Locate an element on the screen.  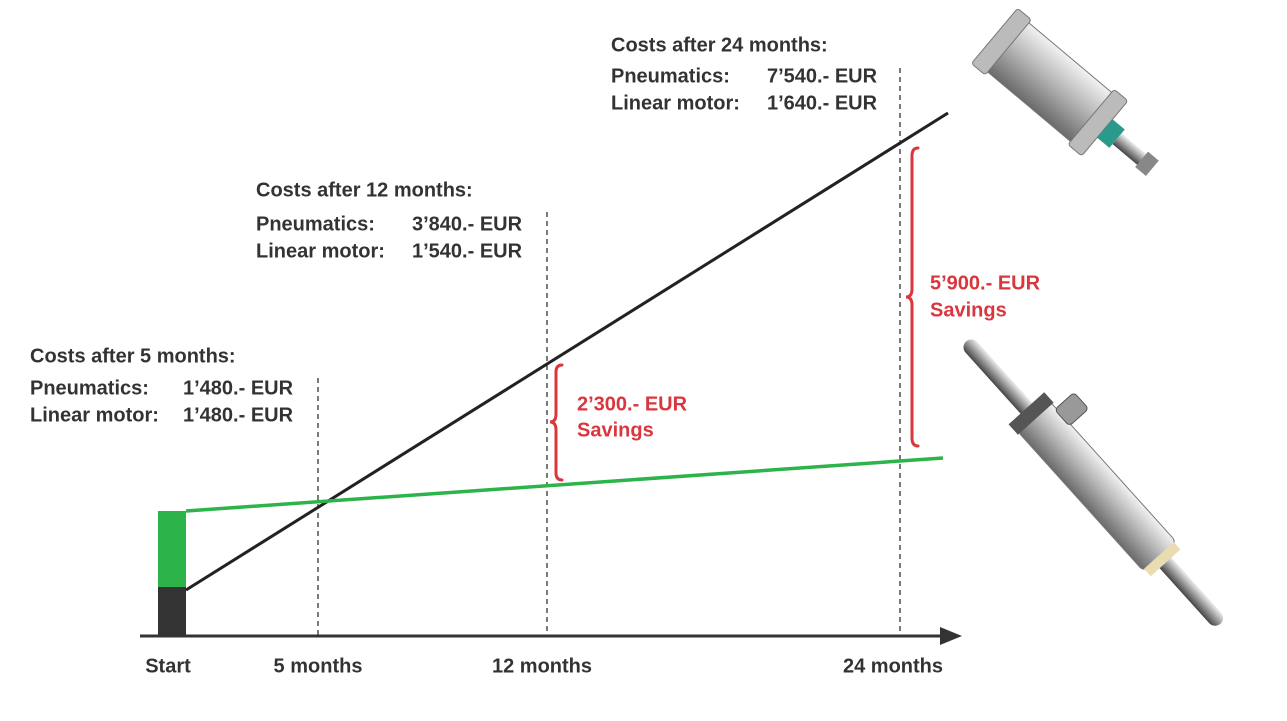
callout-value: 3’840.- EUR is located at coordinates (467, 224).